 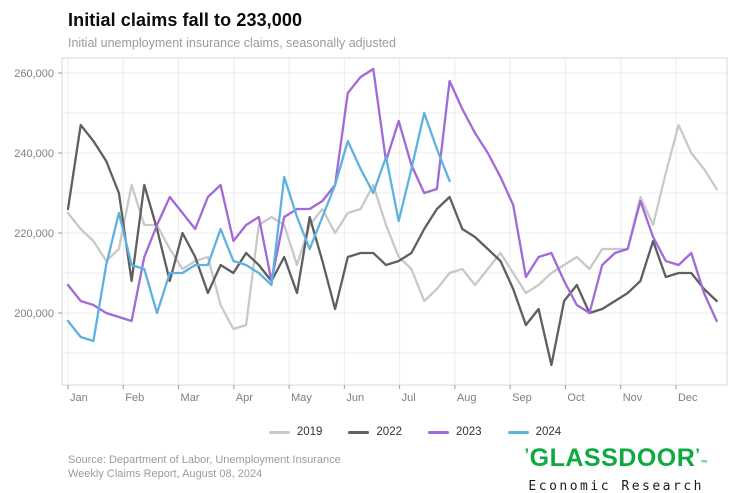 I want to click on legend-label: 2024, so click(x=548, y=432).